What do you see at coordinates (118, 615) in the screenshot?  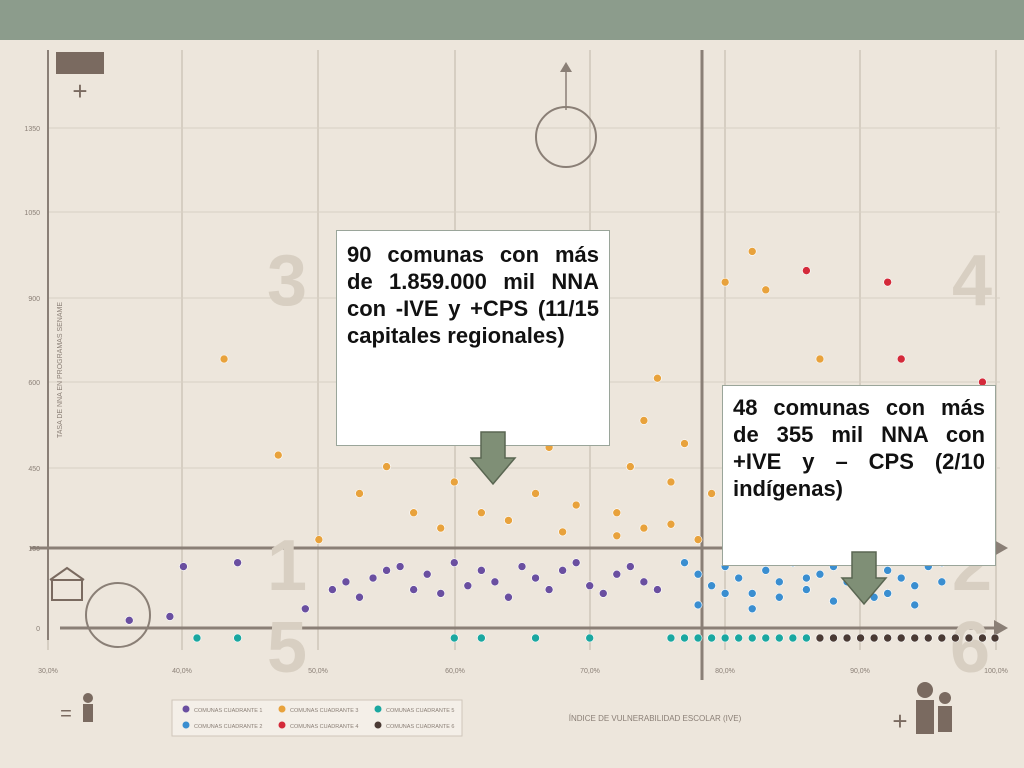 I see `zoom-circle-left` at bounding box center [118, 615].